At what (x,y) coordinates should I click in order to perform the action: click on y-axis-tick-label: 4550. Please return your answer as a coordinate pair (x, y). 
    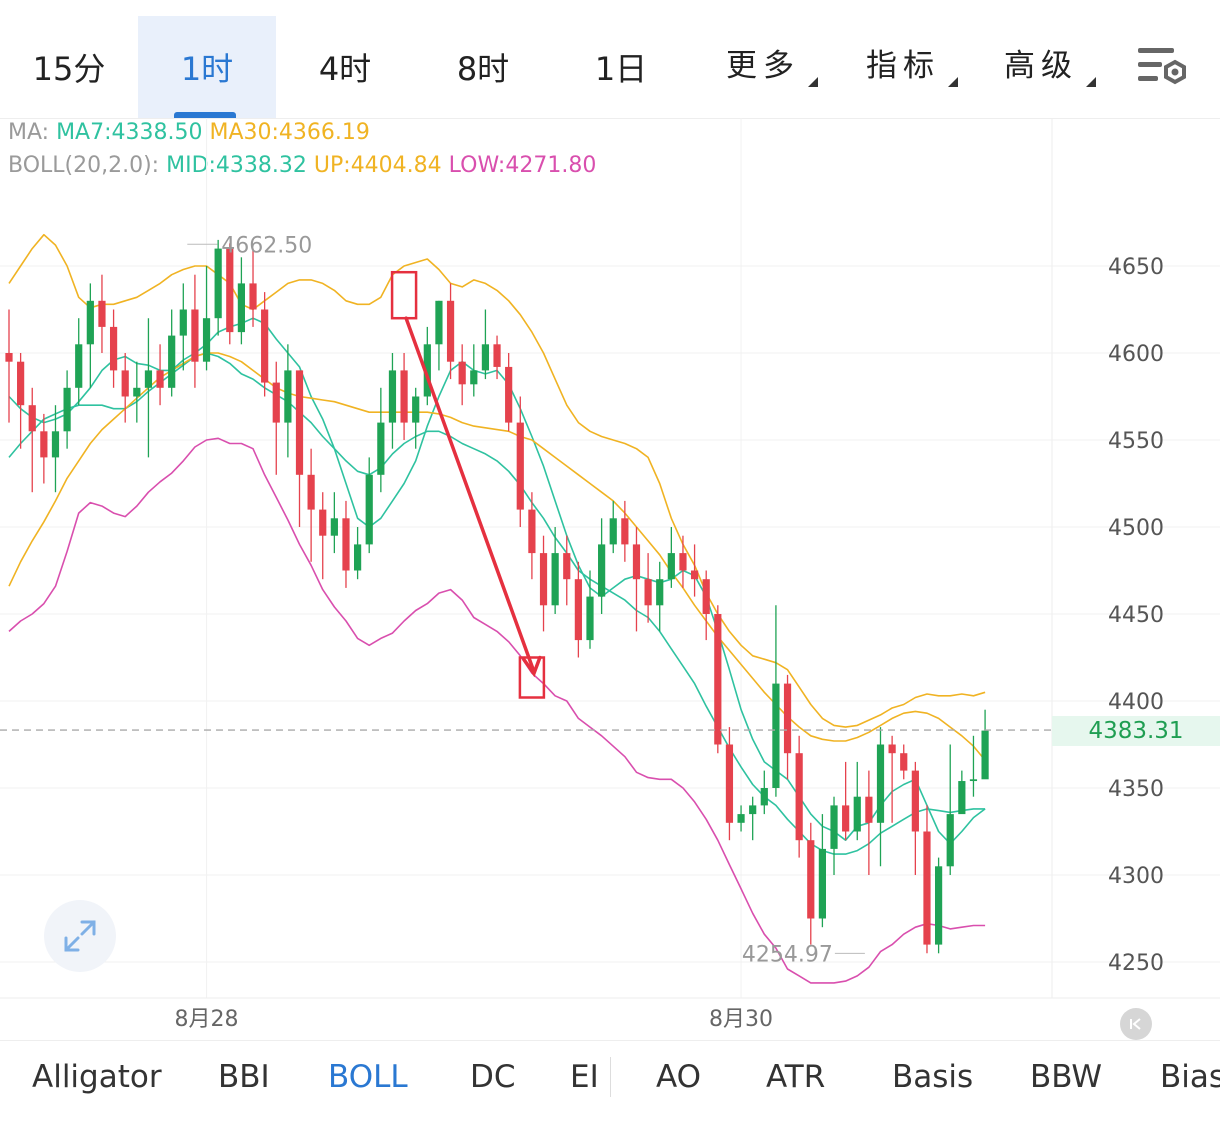
    Looking at the image, I should click on (1136, 441).